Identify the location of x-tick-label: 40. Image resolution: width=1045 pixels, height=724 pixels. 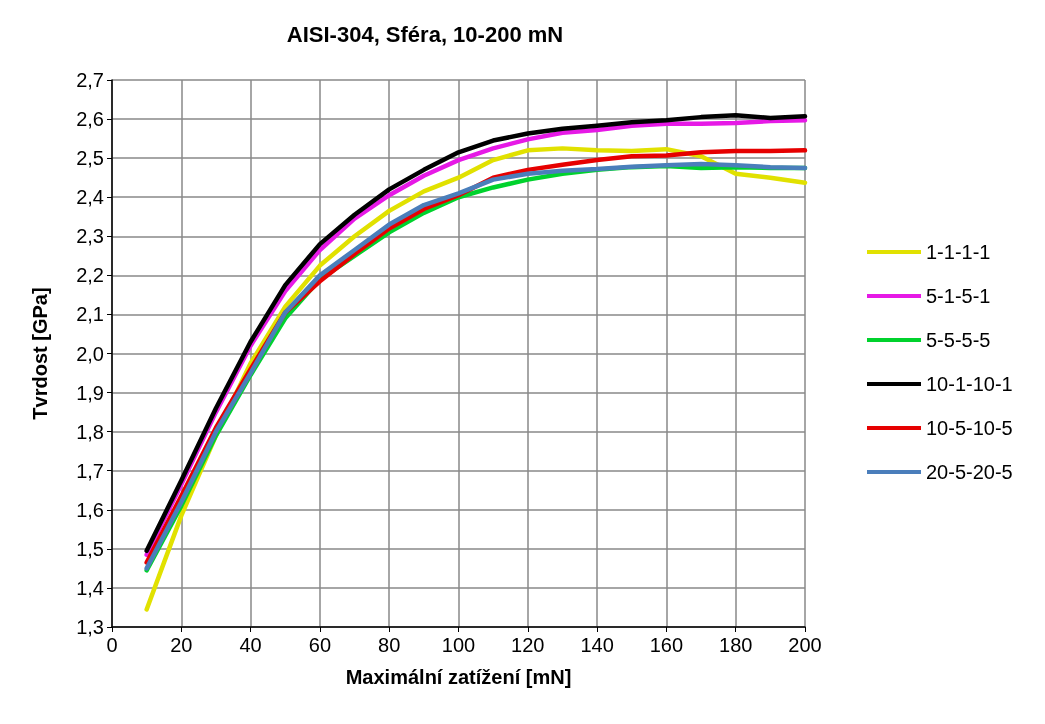
(250, 645).